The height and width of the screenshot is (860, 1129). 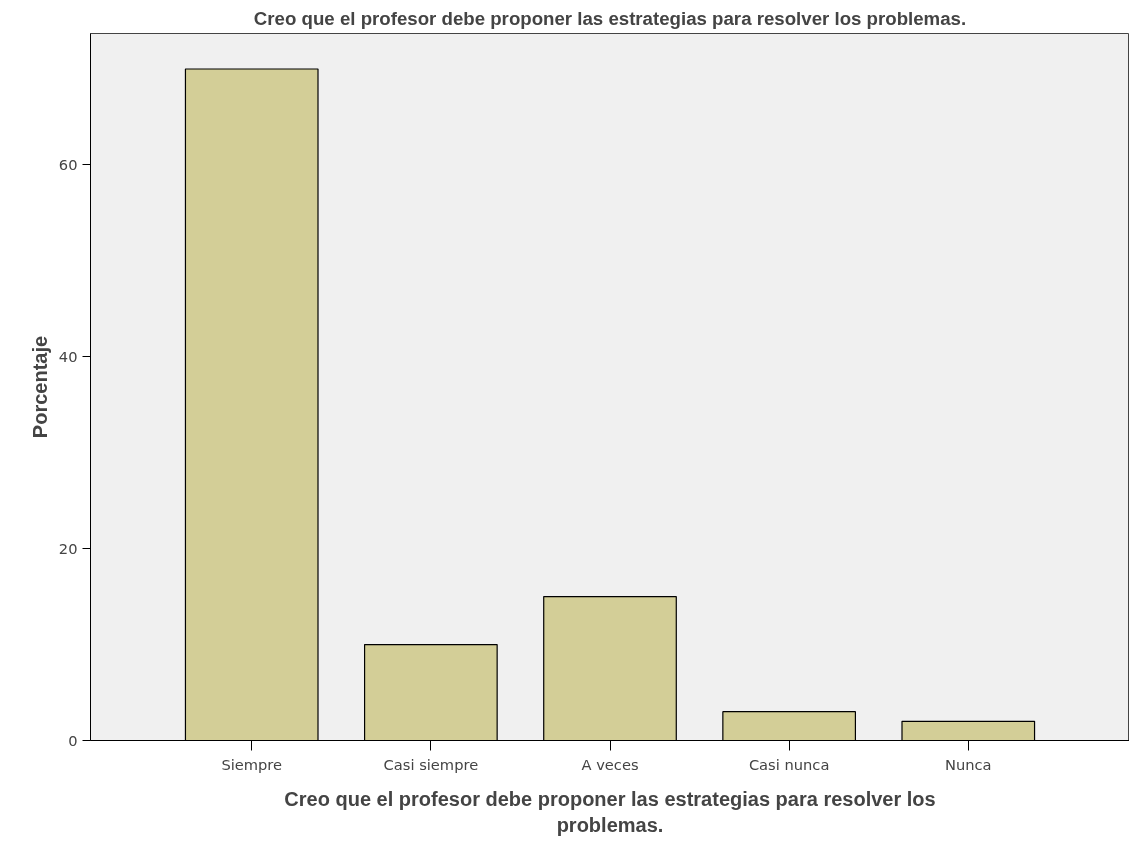 What do you see at coordinates (68, 548) in the screenshot?
I see `y-tick-label: 20` at bounding box center [68, 548].